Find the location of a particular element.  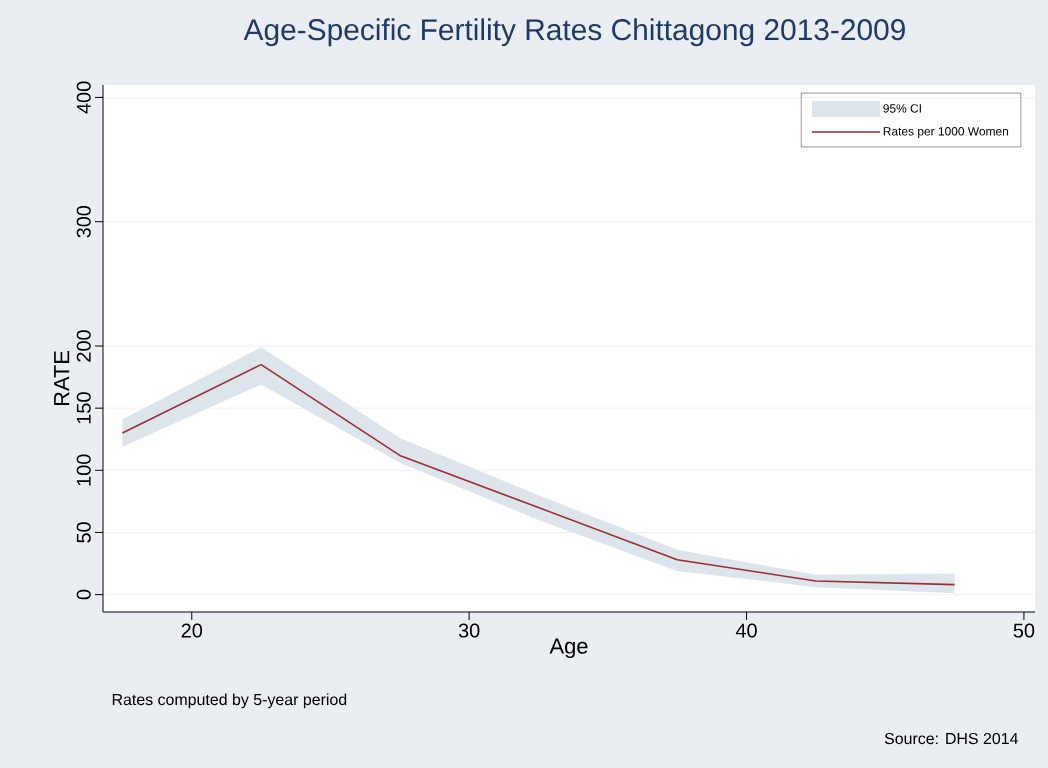

y-tick-label: 0 is located at coordinates (83, 594).